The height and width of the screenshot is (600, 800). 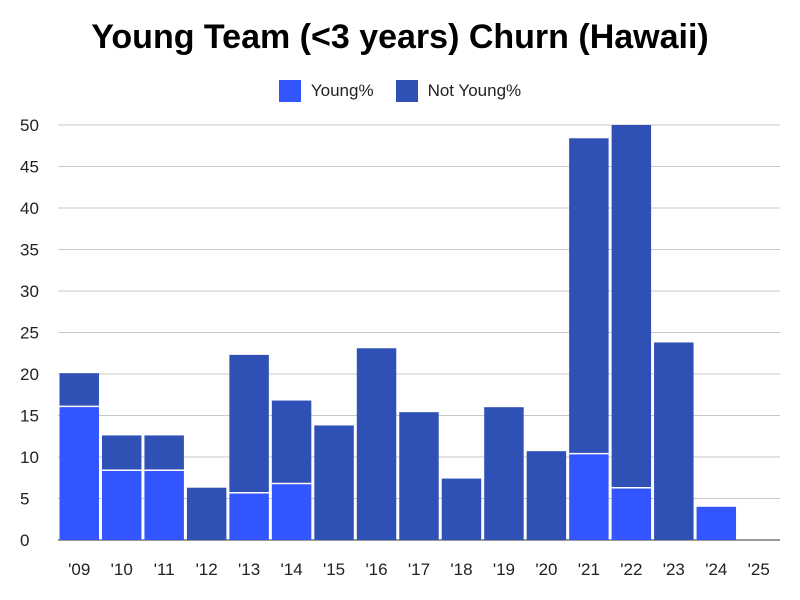 I want to click on y-tick-label: 20, so click(x=29, y=374).